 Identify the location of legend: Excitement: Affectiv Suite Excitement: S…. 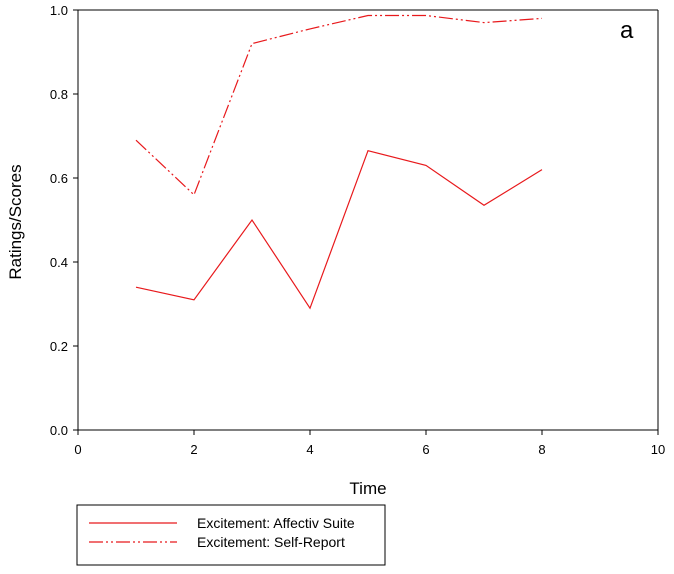
(231, 535).